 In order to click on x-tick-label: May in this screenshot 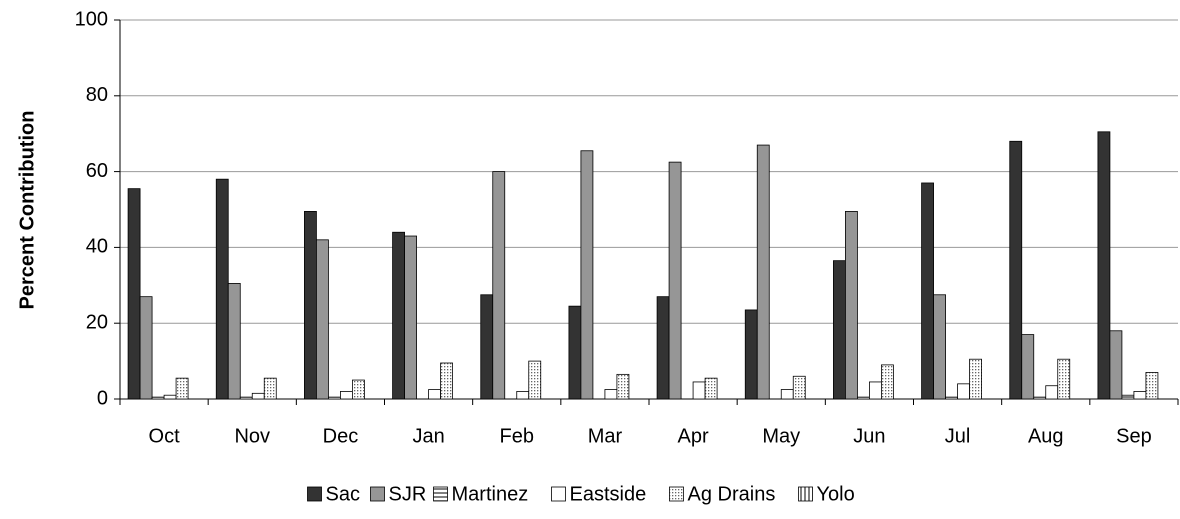, I will do `click(781, 436)`.